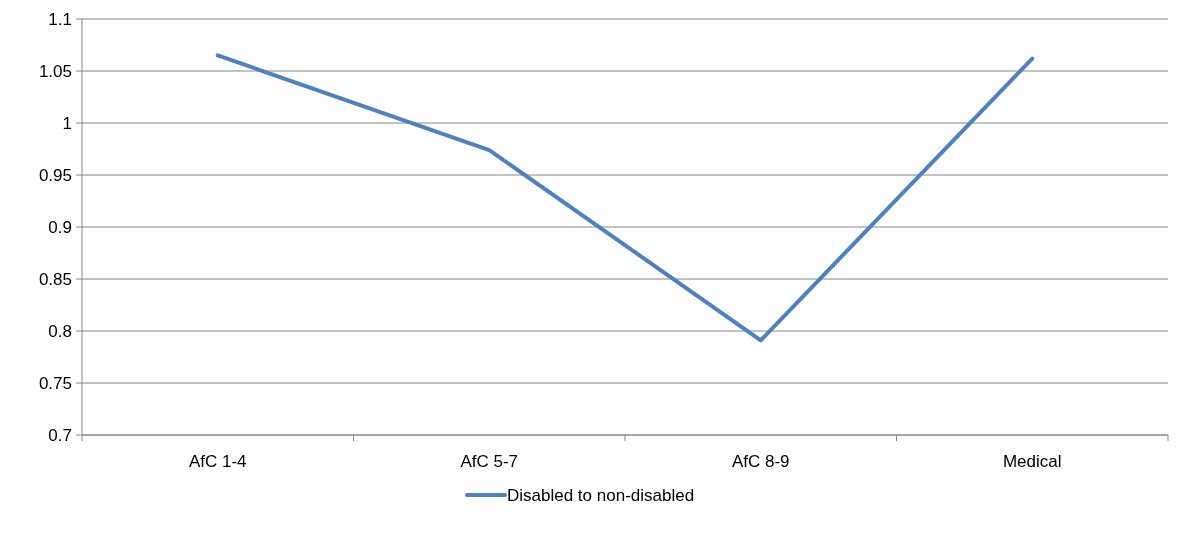 The width and height of the screenshot is (1179, 537). I want to click on x-tick-label: Medical, so click(1032, 461).